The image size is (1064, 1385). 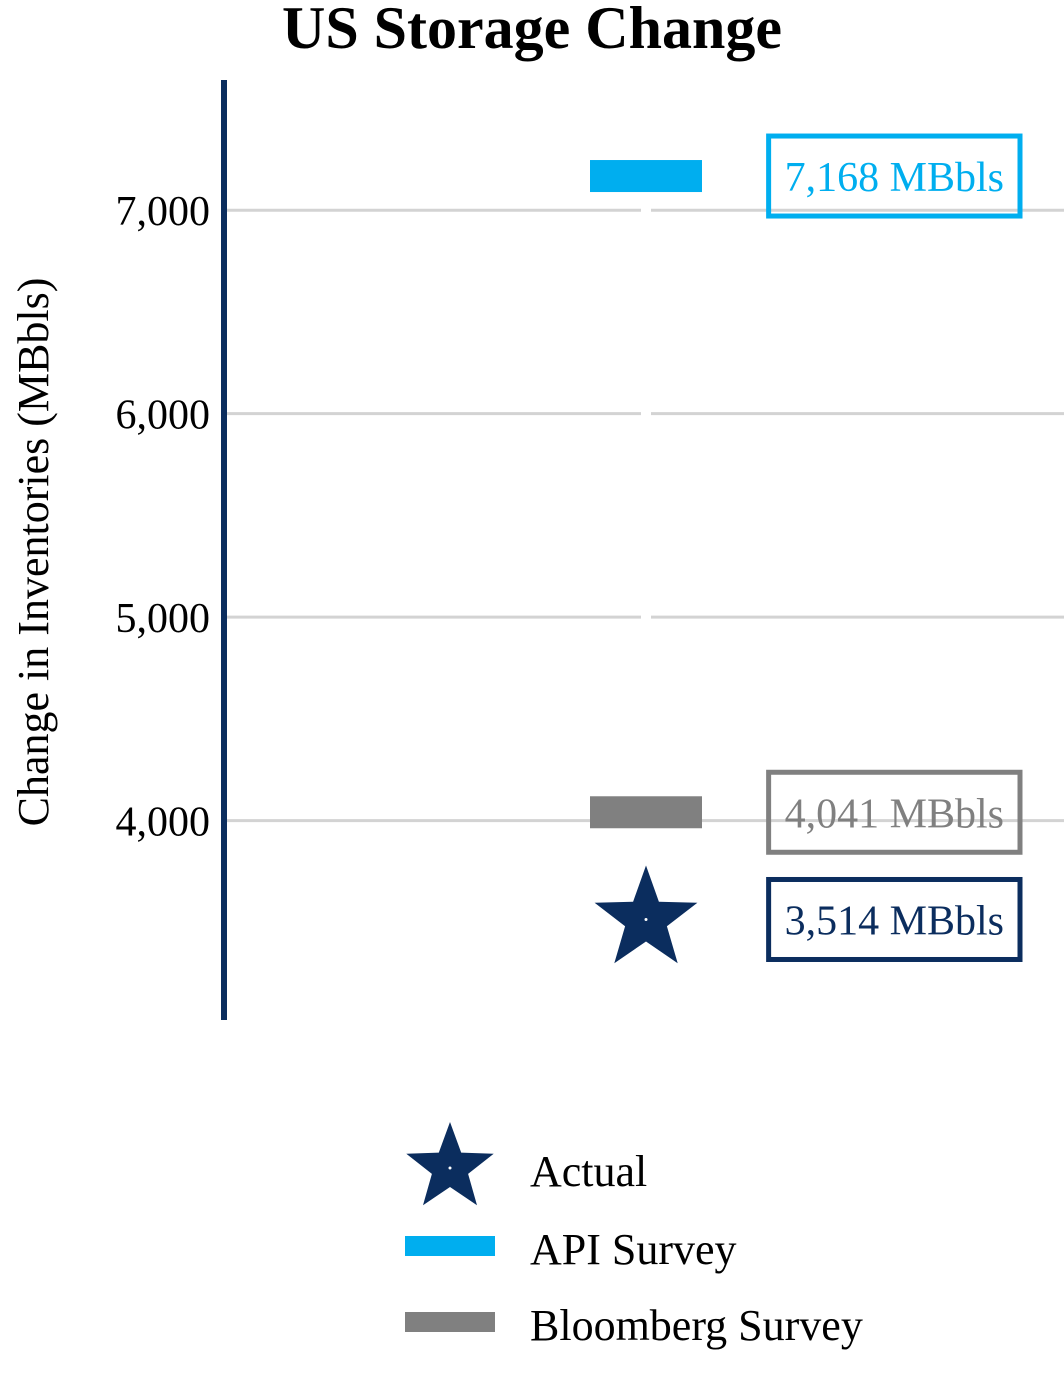 What do you see at coordinates (163, 517) in the screenshot?
I see `y-tick-layer: 4,000 5,000 6,000 7,000` at bounding box center [163, 517].